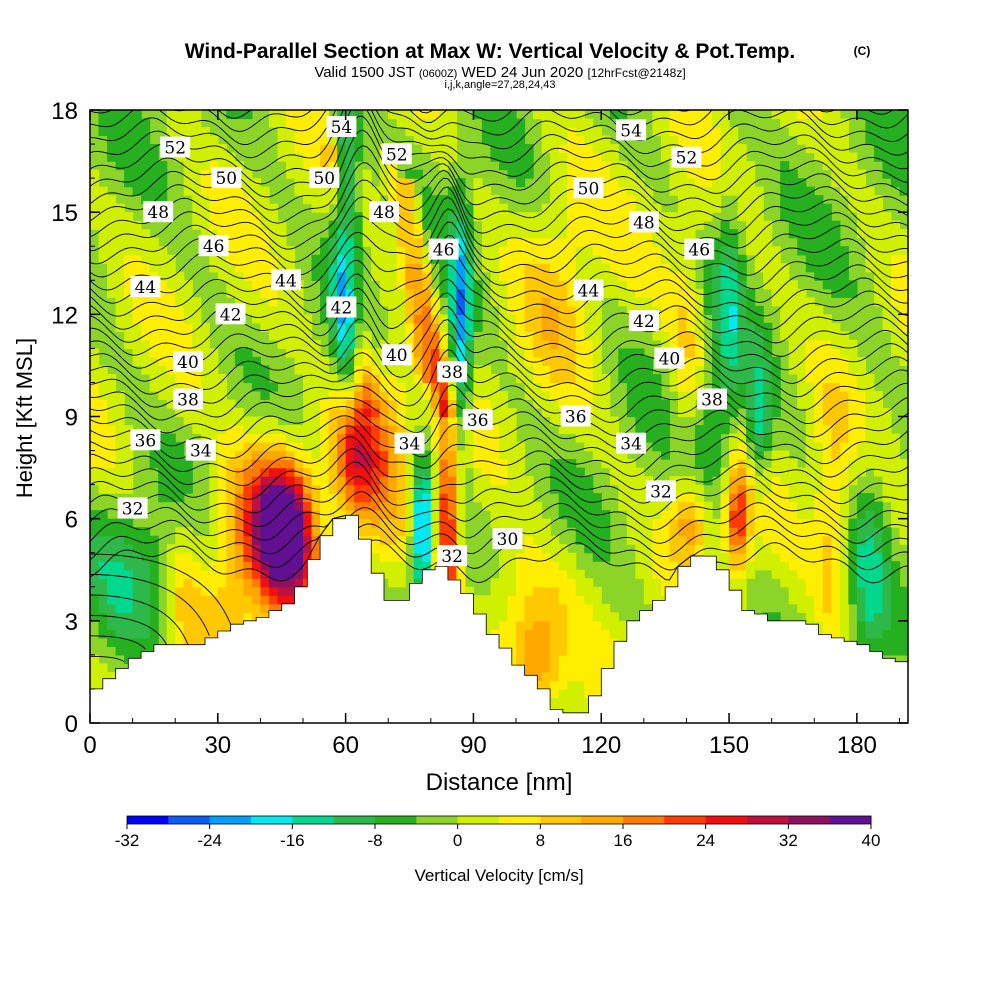 Image resolution: width=1000 pixels, height=1000 pixels. Describe the element at coordinates (525, 72) in the screenshot. I see `subtitle-date: WED 24 Jun 2020` at that location.